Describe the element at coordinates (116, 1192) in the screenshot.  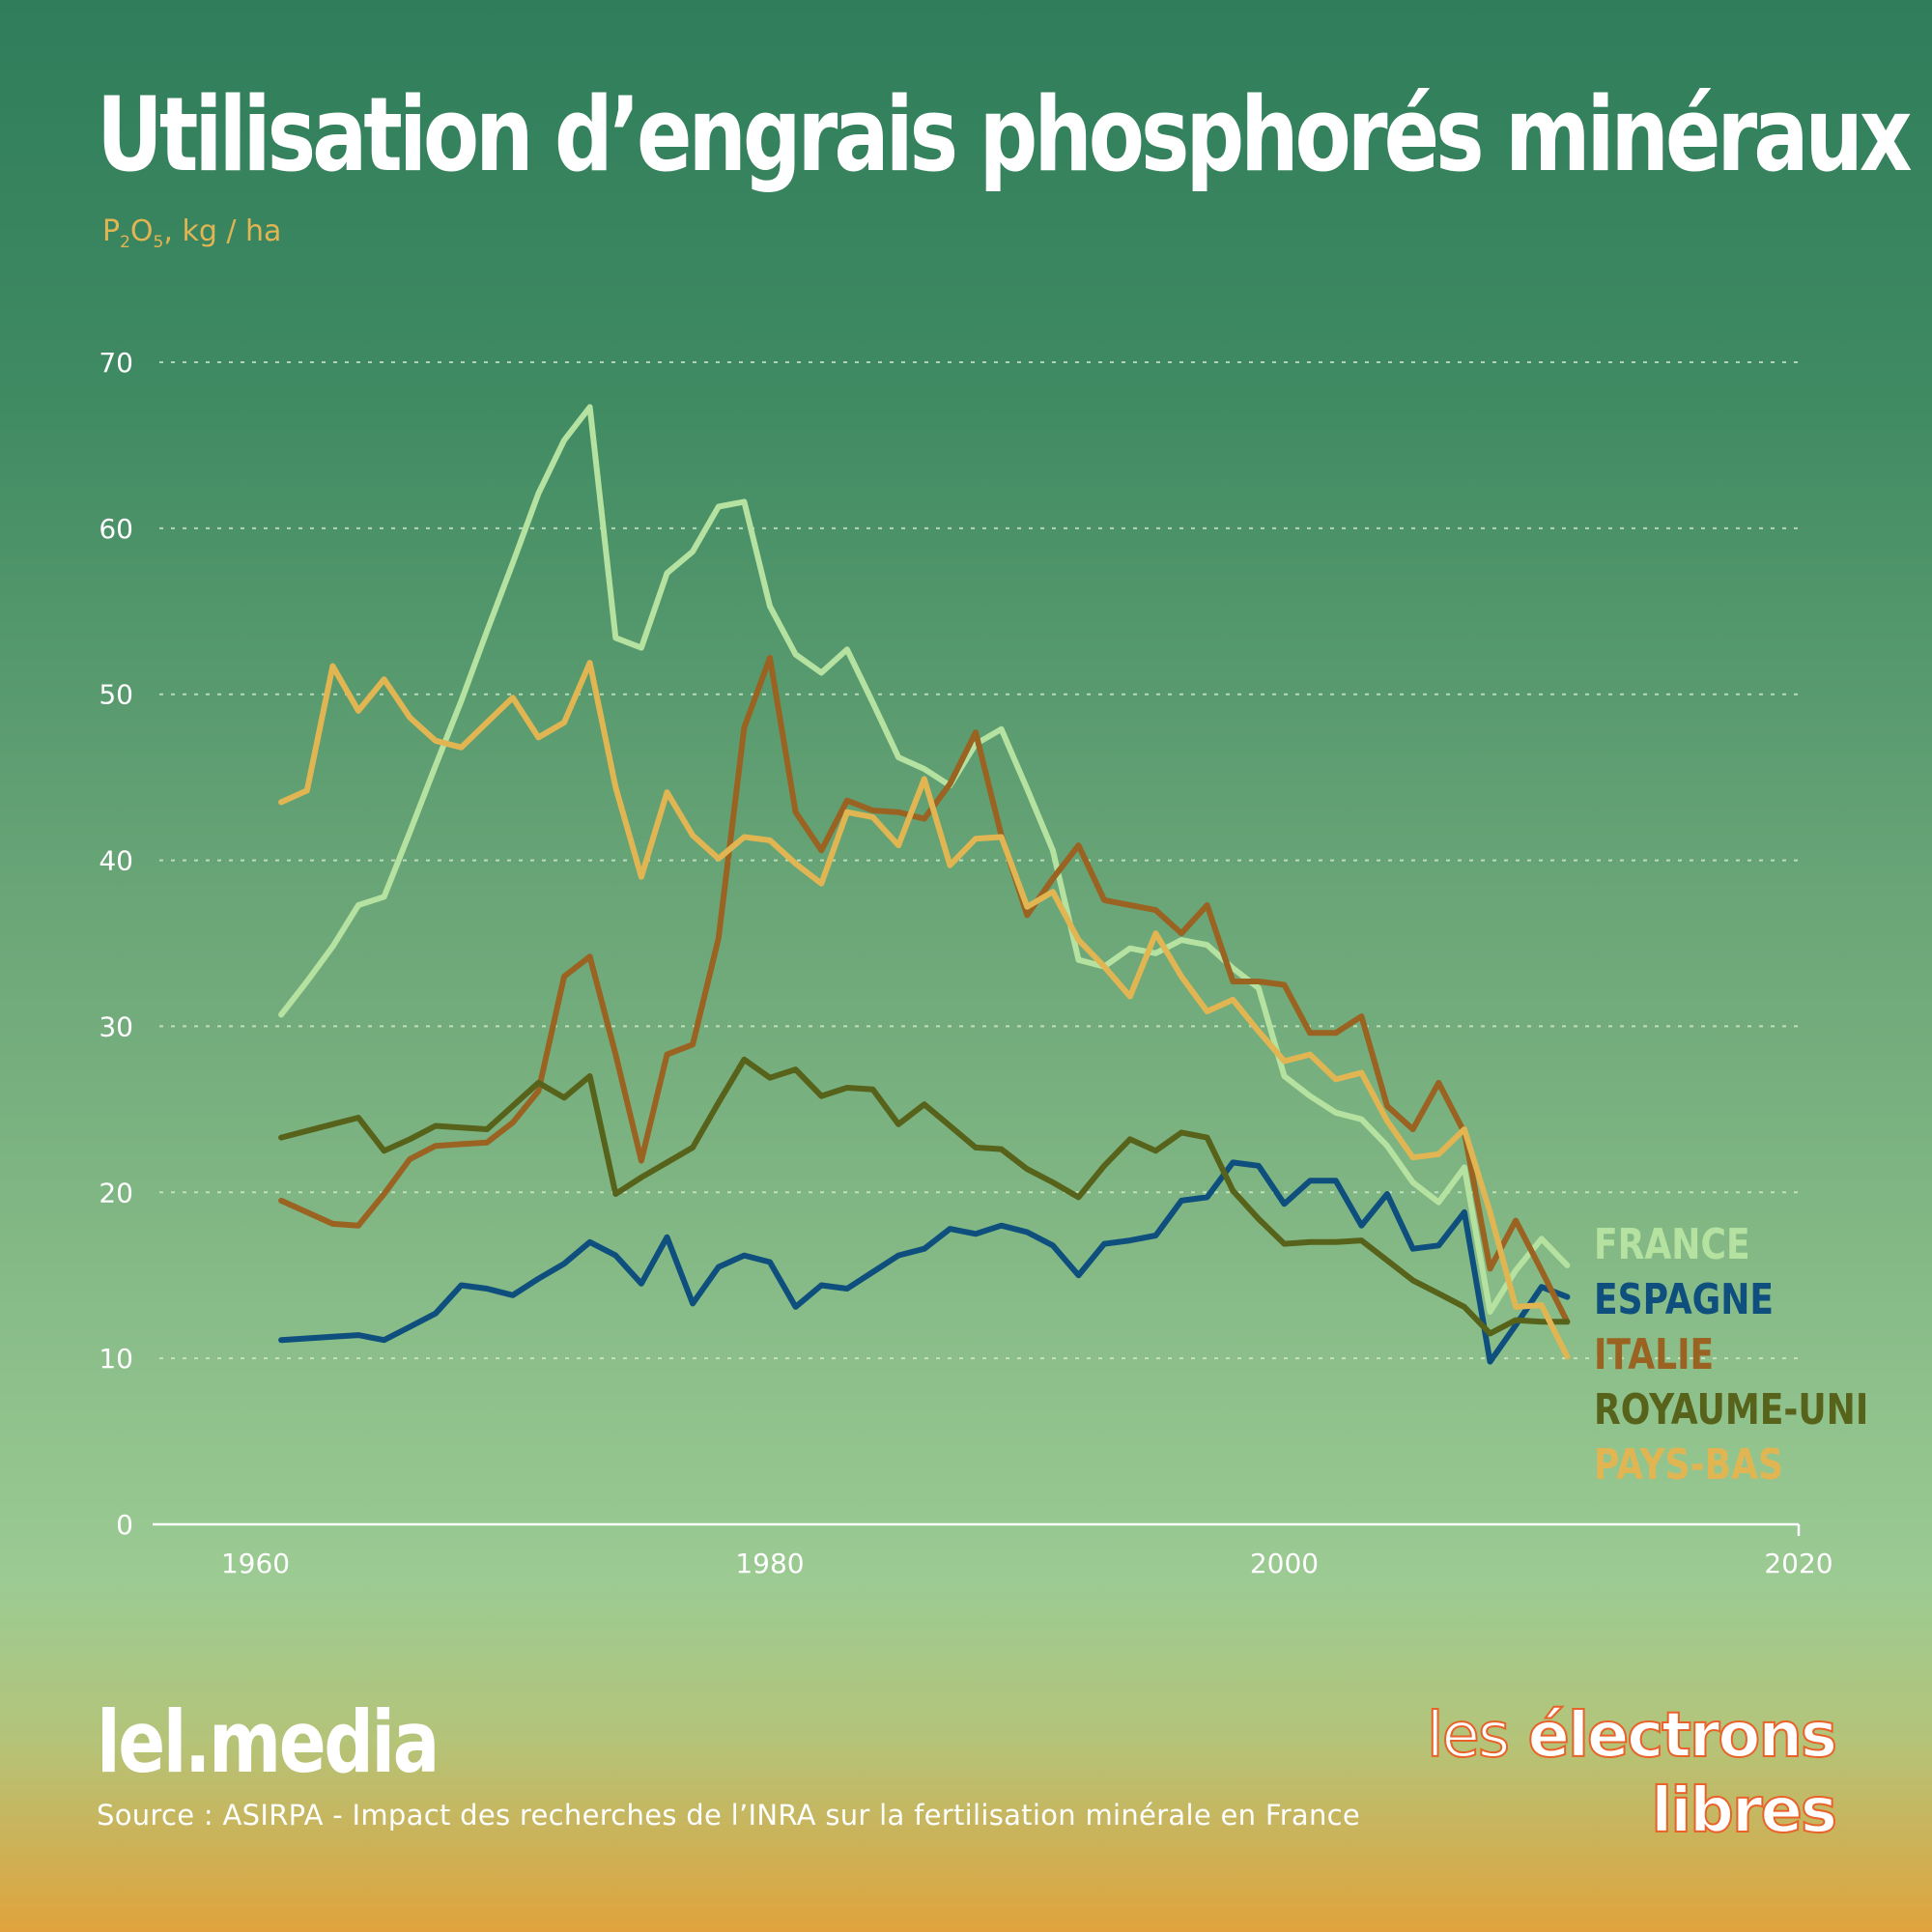
I see `y-tick-label: 20` at that location.